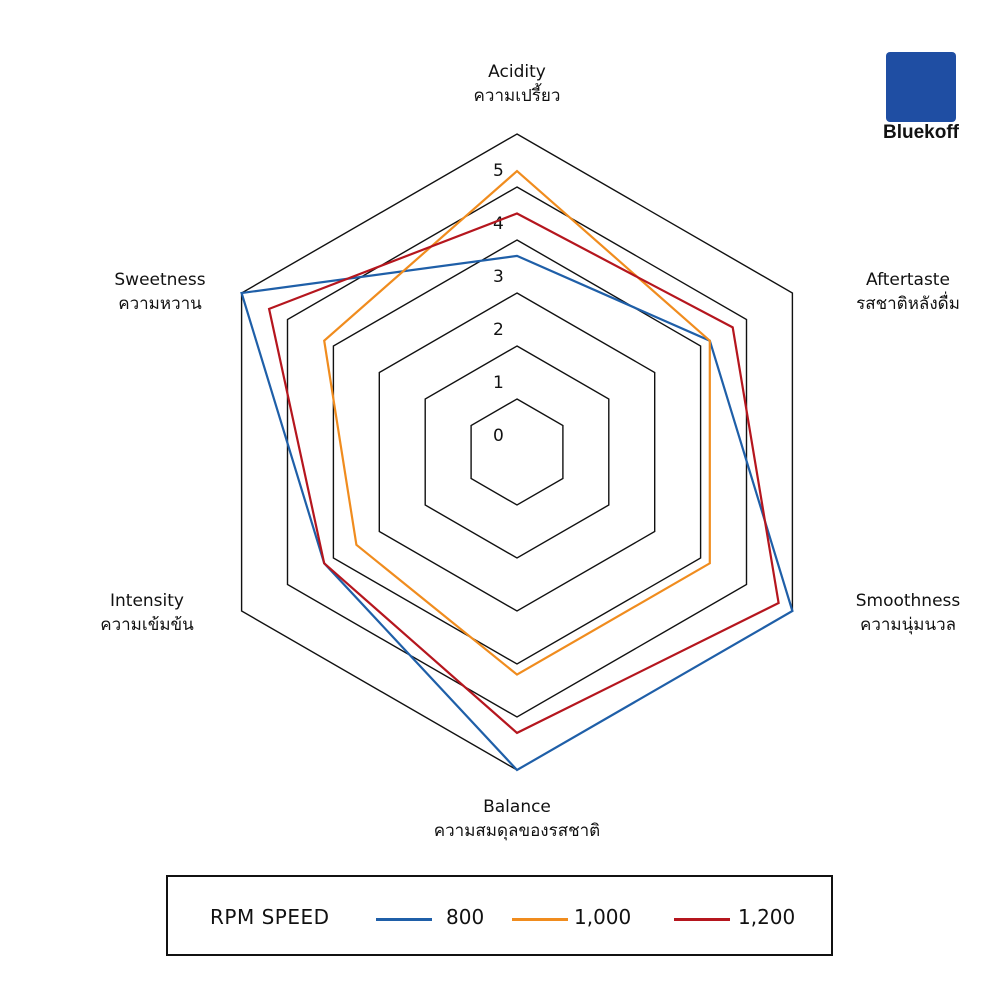 This screenshot has width=1000, height=1000. Describe the element at coordinates (147, 601) in the screenshot. I see `axis-label-intensity-en: Intensity` at that location.